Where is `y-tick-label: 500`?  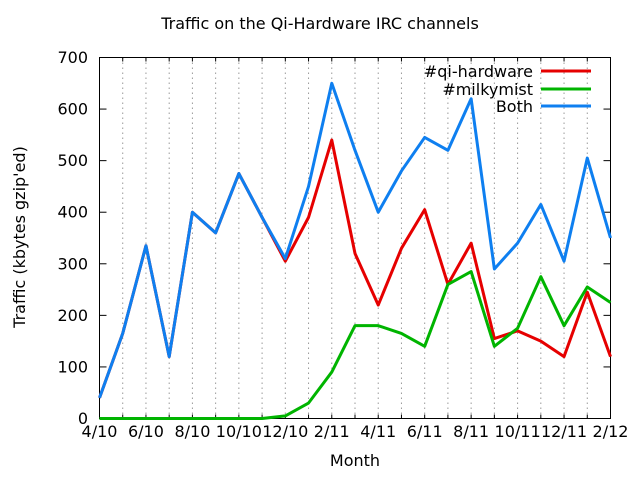
y-tick-label: 500 is located at coordinates (72, 160).